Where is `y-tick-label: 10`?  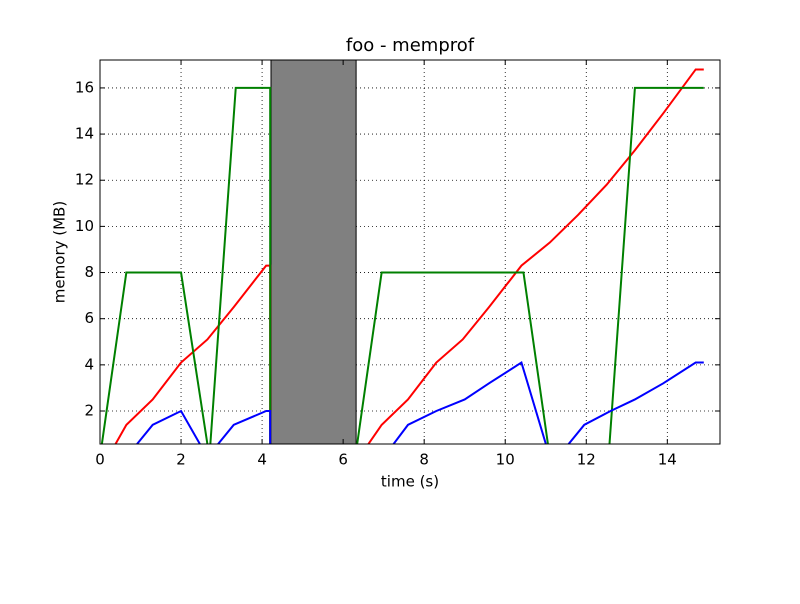 y-tick-label: 10 is located at coordinates (84, 226).